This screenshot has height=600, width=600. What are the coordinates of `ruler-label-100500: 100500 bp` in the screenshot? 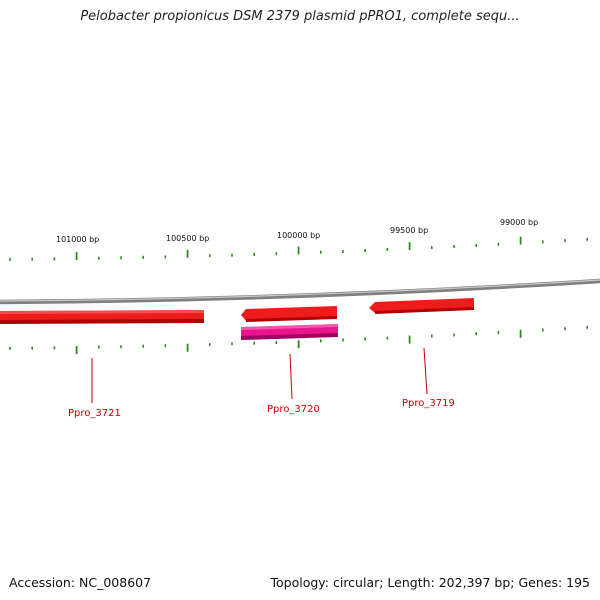 It's located at (187, 238).